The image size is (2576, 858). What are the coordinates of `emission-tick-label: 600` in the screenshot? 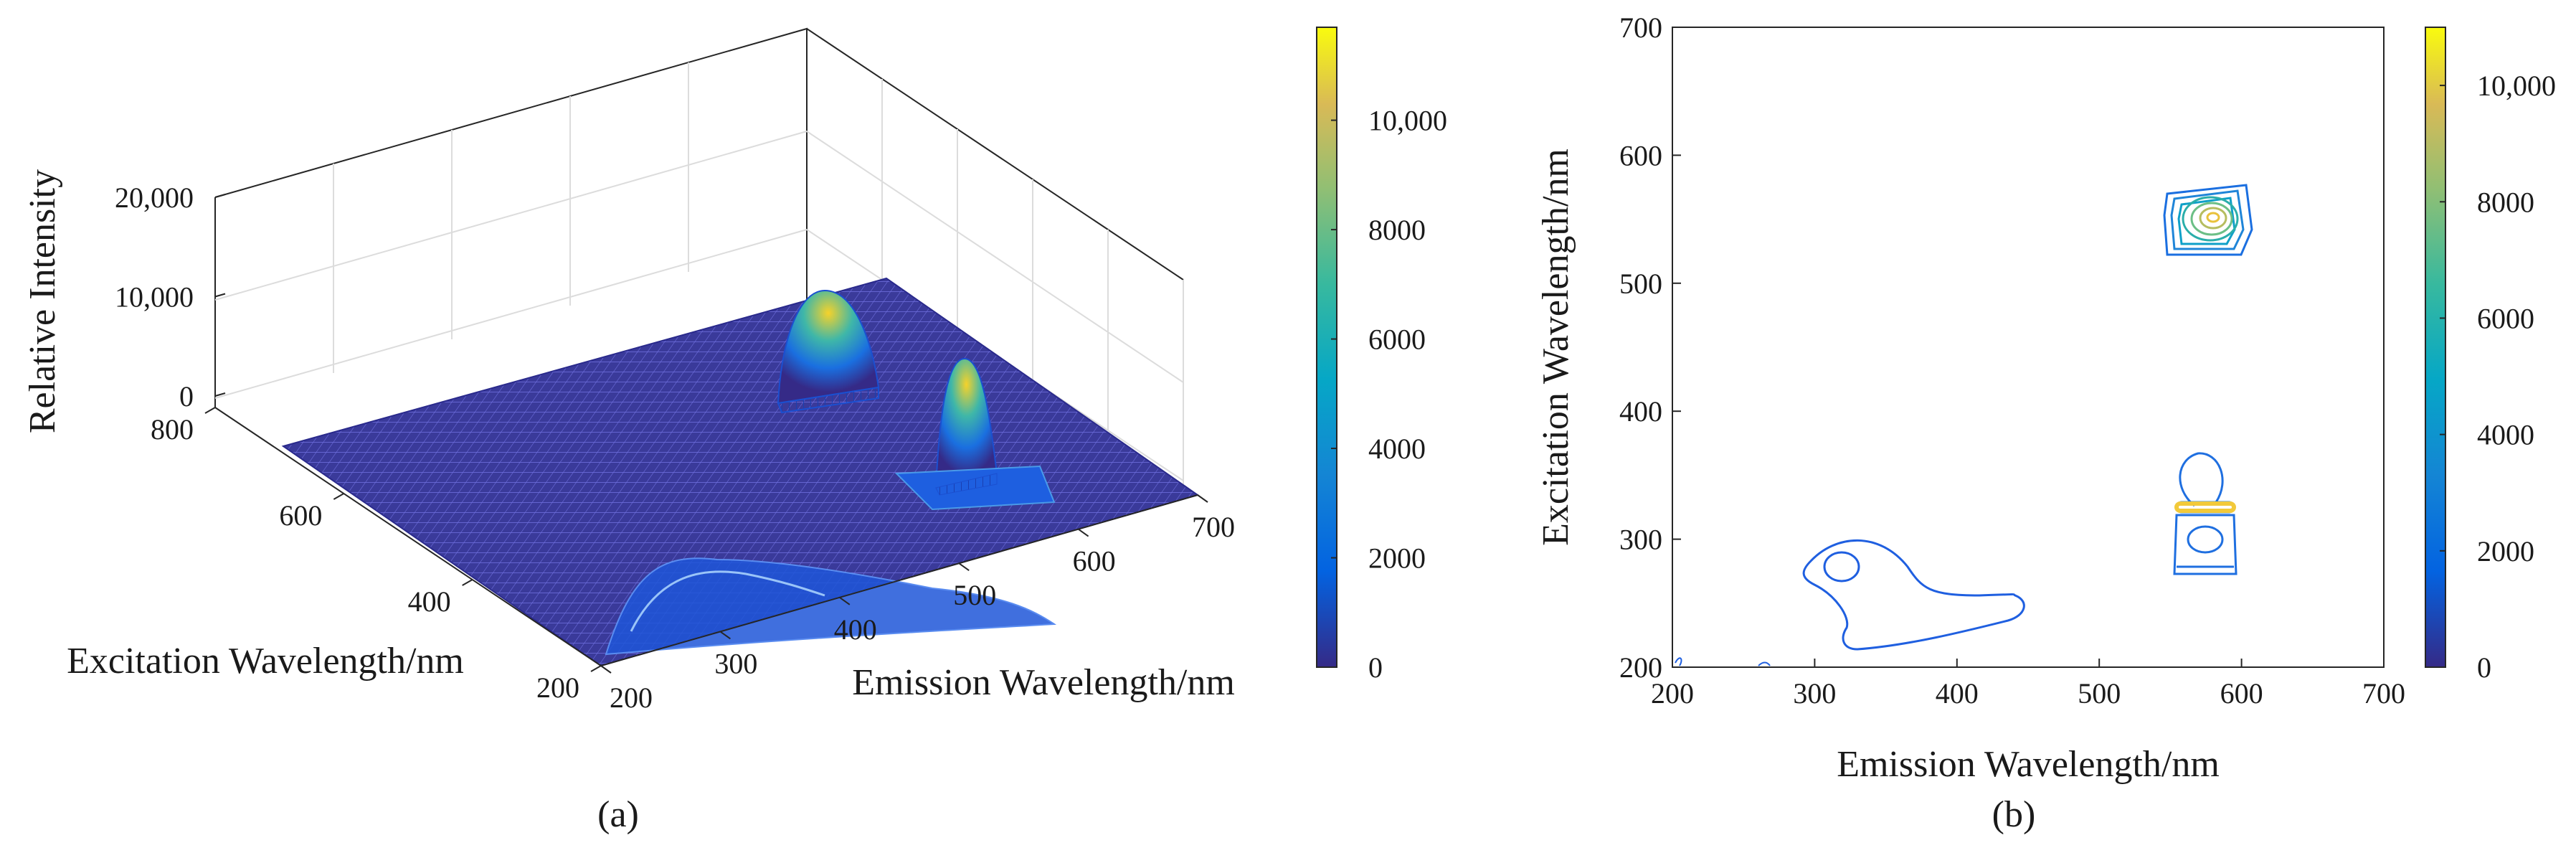 It's located at (1094, 561).